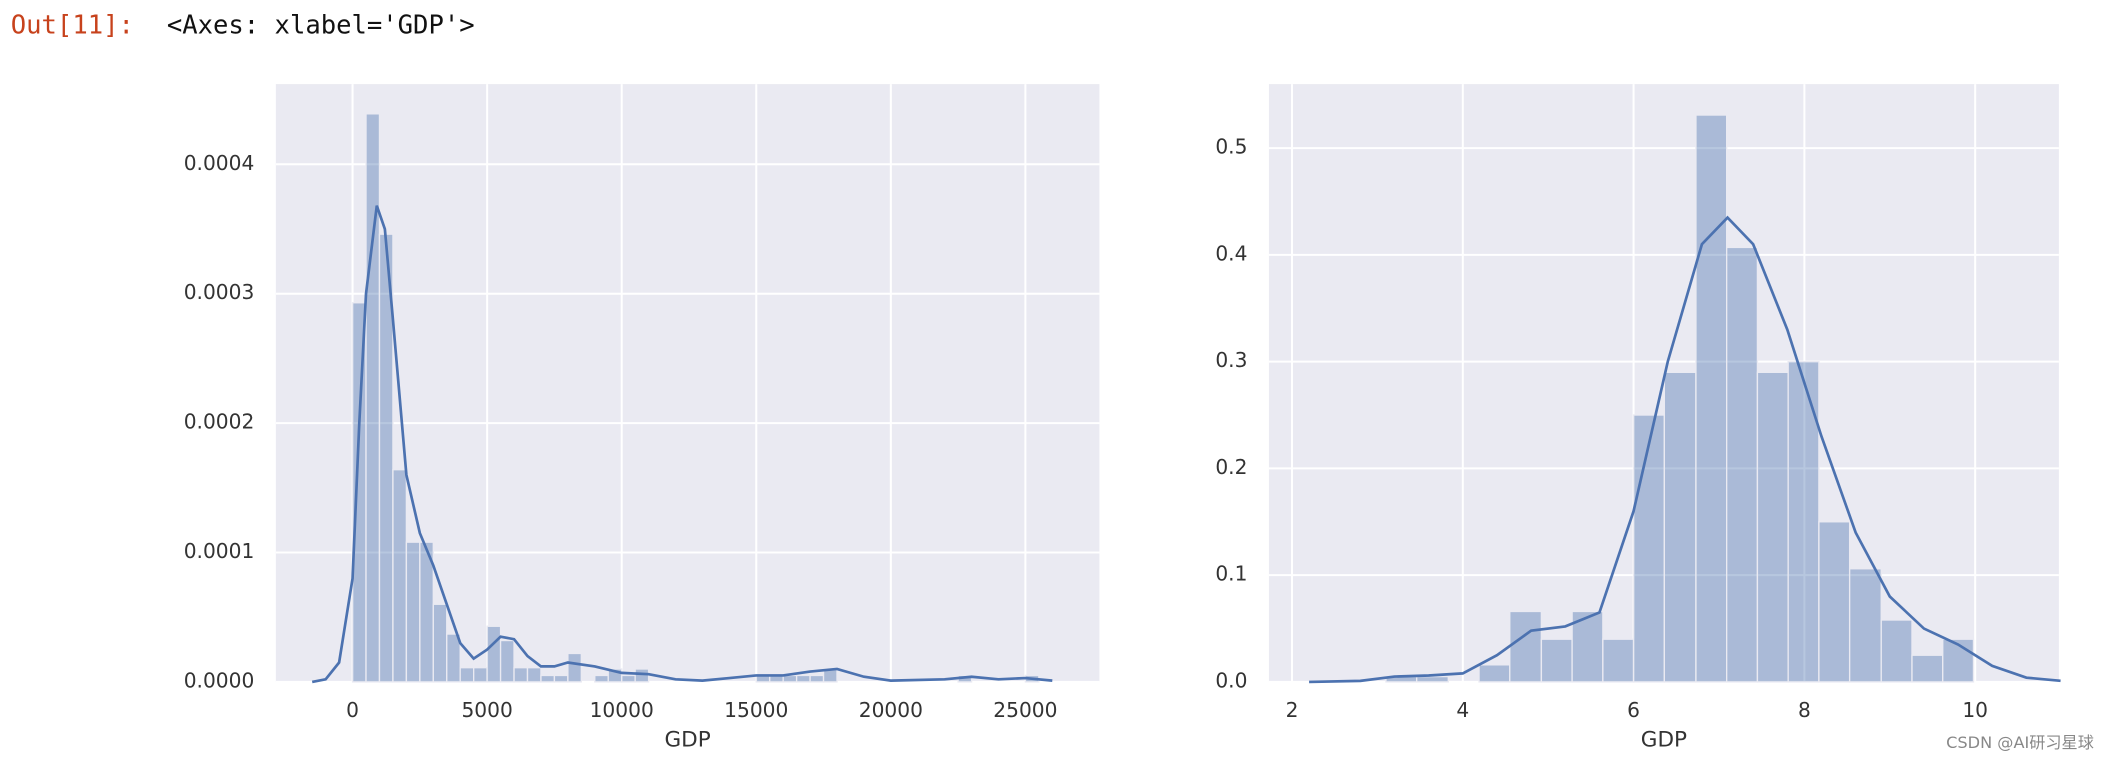 This screenshot has width=2110, height=770. I want to click on y-tick-label: 0.2, so click(1231, 467).